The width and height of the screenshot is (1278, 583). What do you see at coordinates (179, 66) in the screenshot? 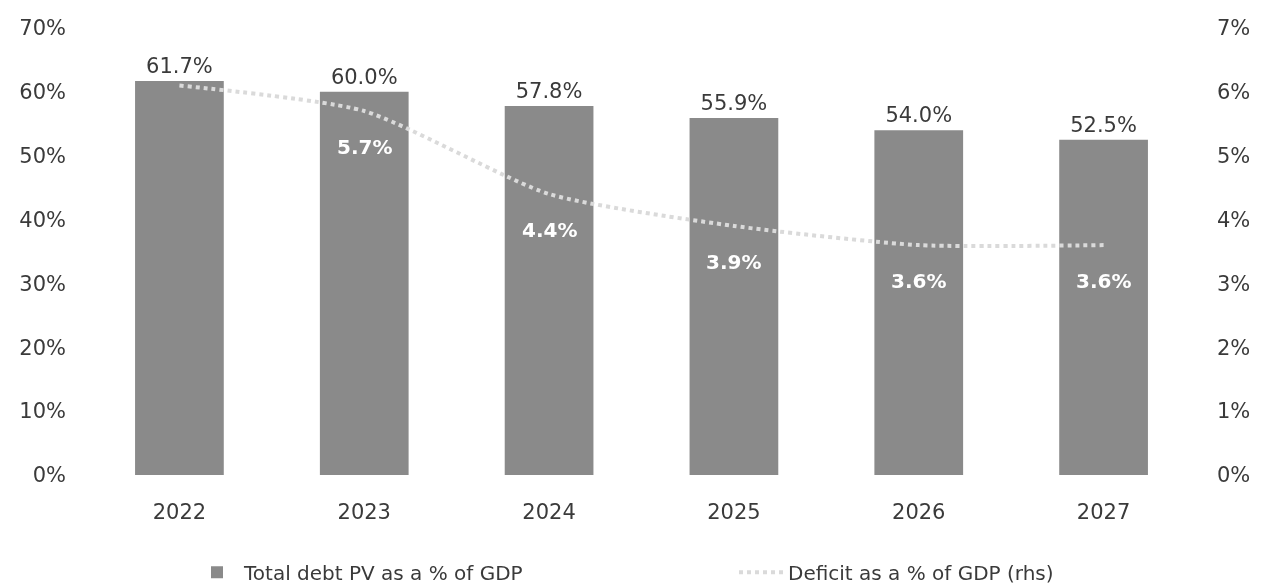
I see `data-label: 61.7%` at bounding box center [179, 66].